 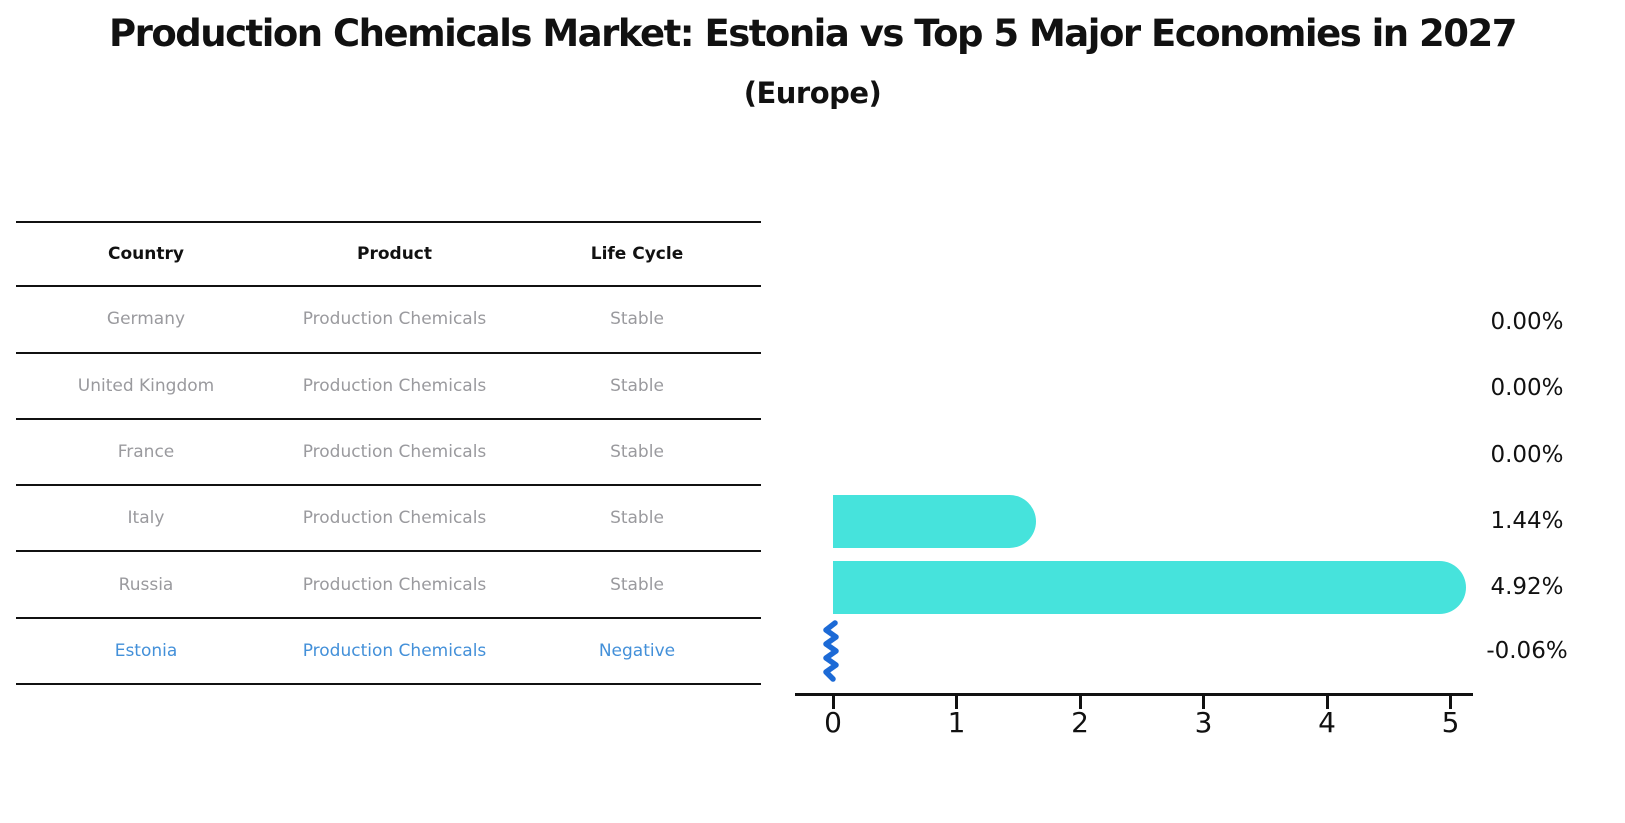 I want to click on cell-country: Germany, so click(x=146, y=319).